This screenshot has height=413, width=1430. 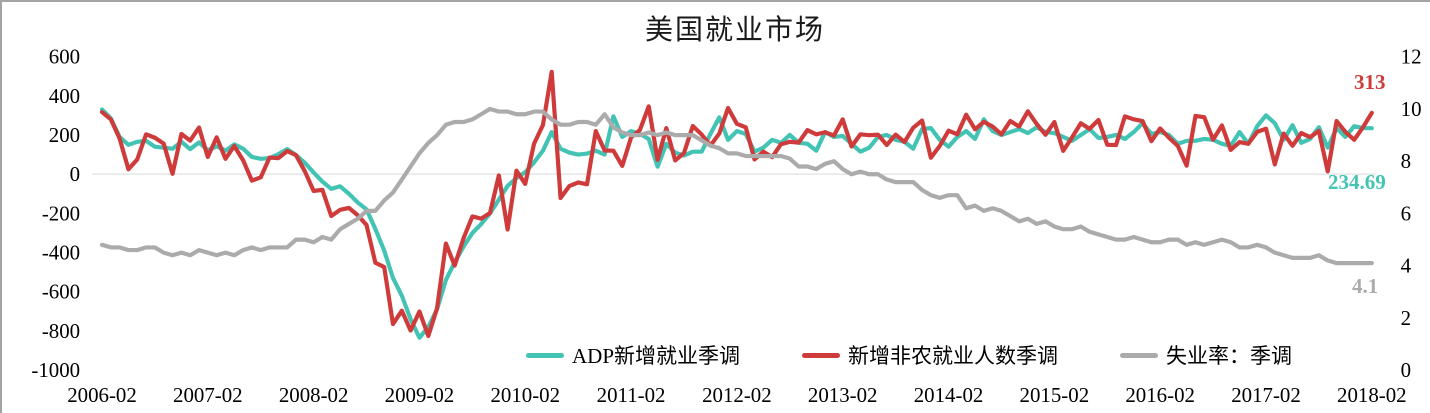 What do you see at coordinates (61, 252) in the screenshot?
I see `y-left-tick-label: -400` at bounding box center [61, 252].